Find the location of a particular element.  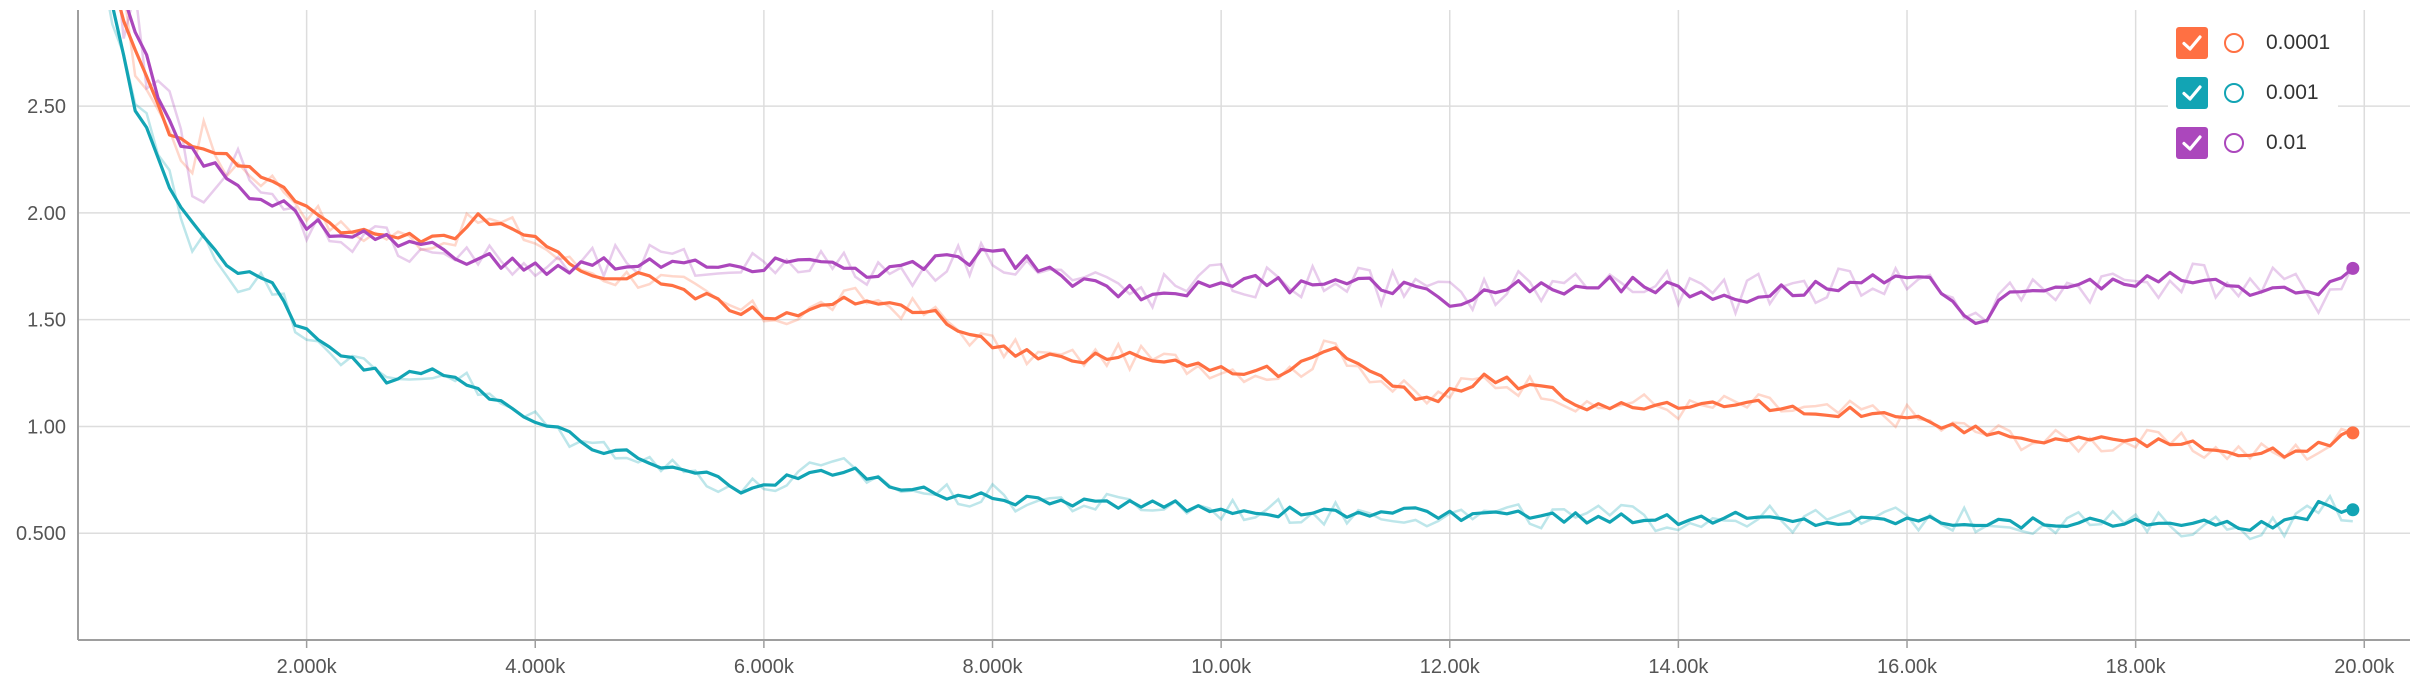

legend-item-0.001: 0.001 is located at coordinates (2253, 93).